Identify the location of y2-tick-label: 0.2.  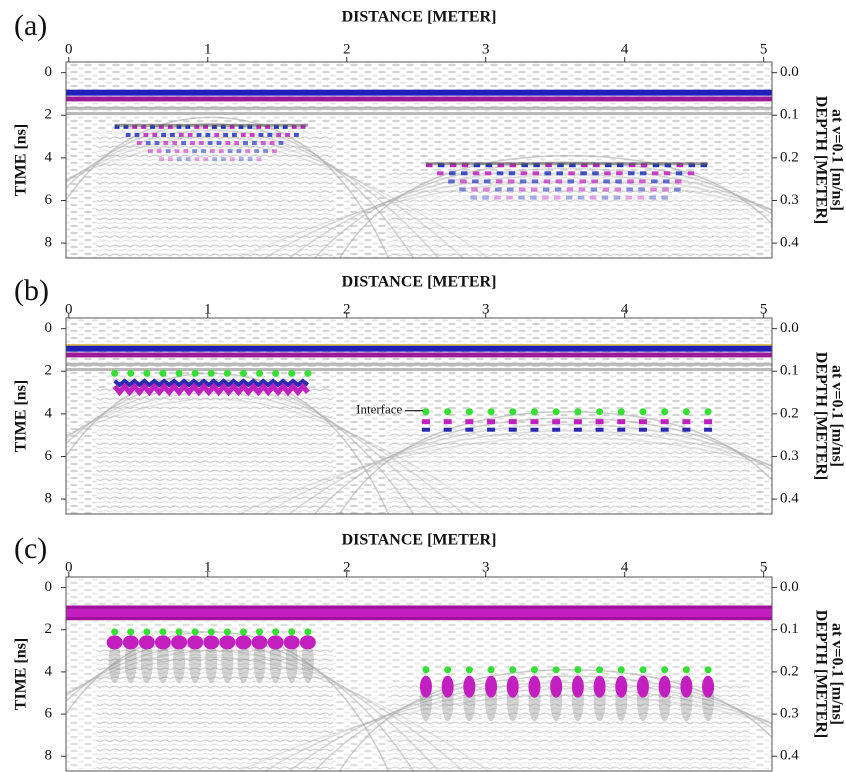
(789, 413).